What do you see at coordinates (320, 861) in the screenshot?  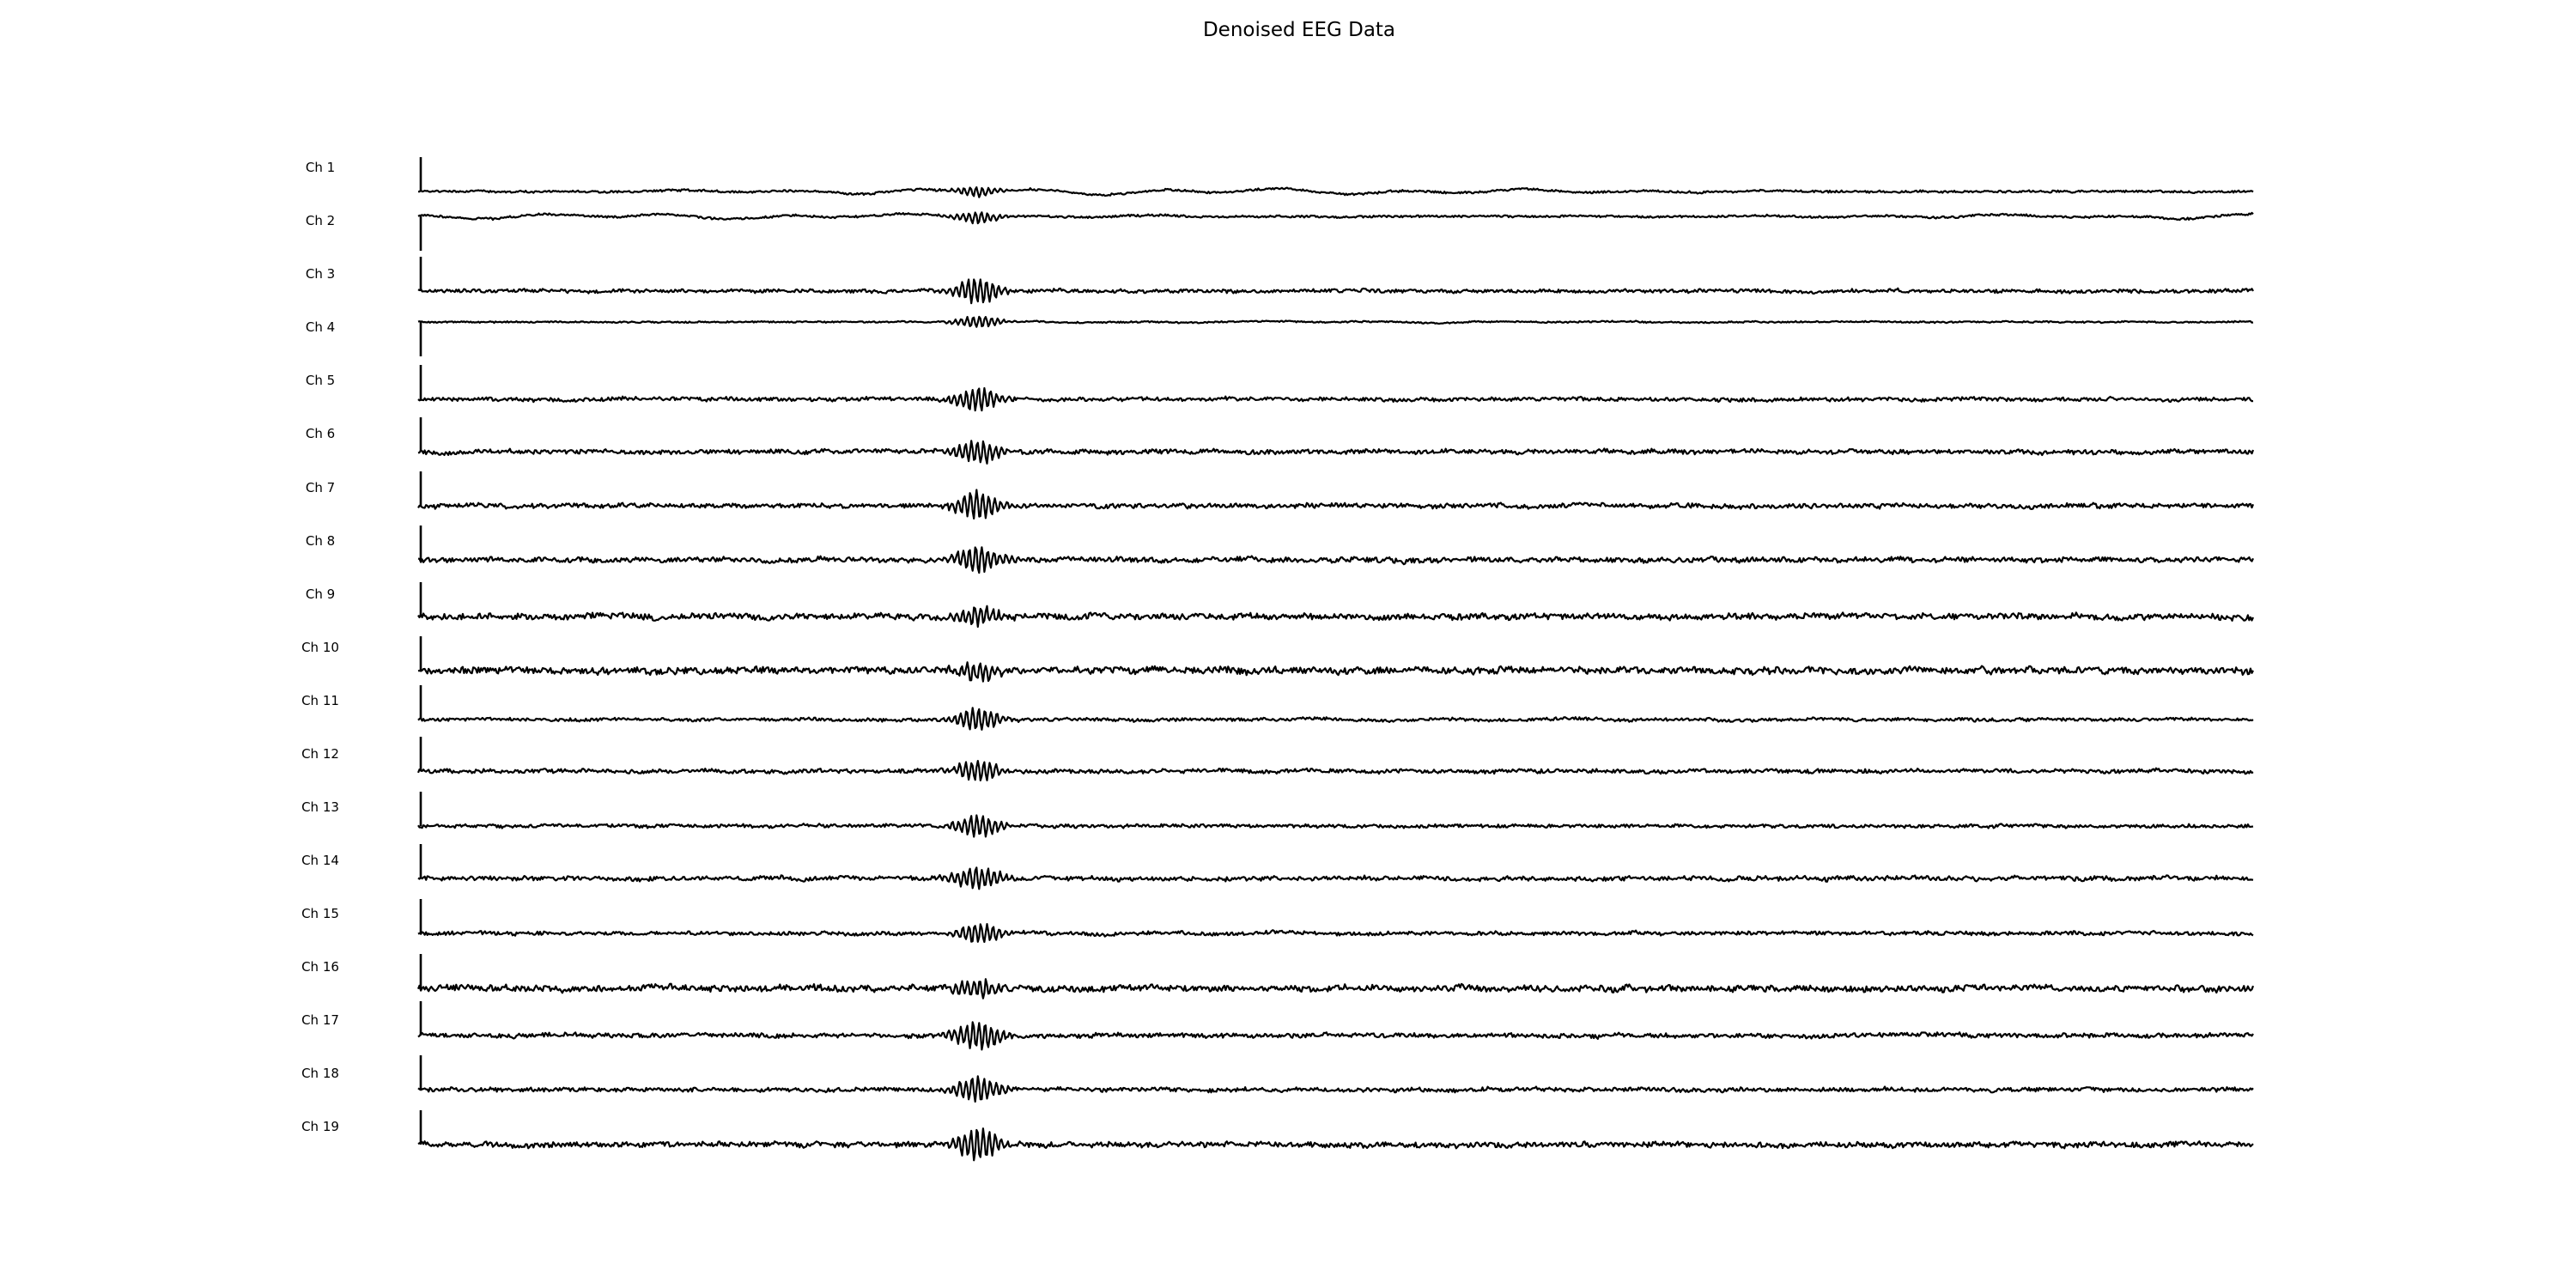 I see `channel-label: Ch 14` at bounding box center [320, 861].